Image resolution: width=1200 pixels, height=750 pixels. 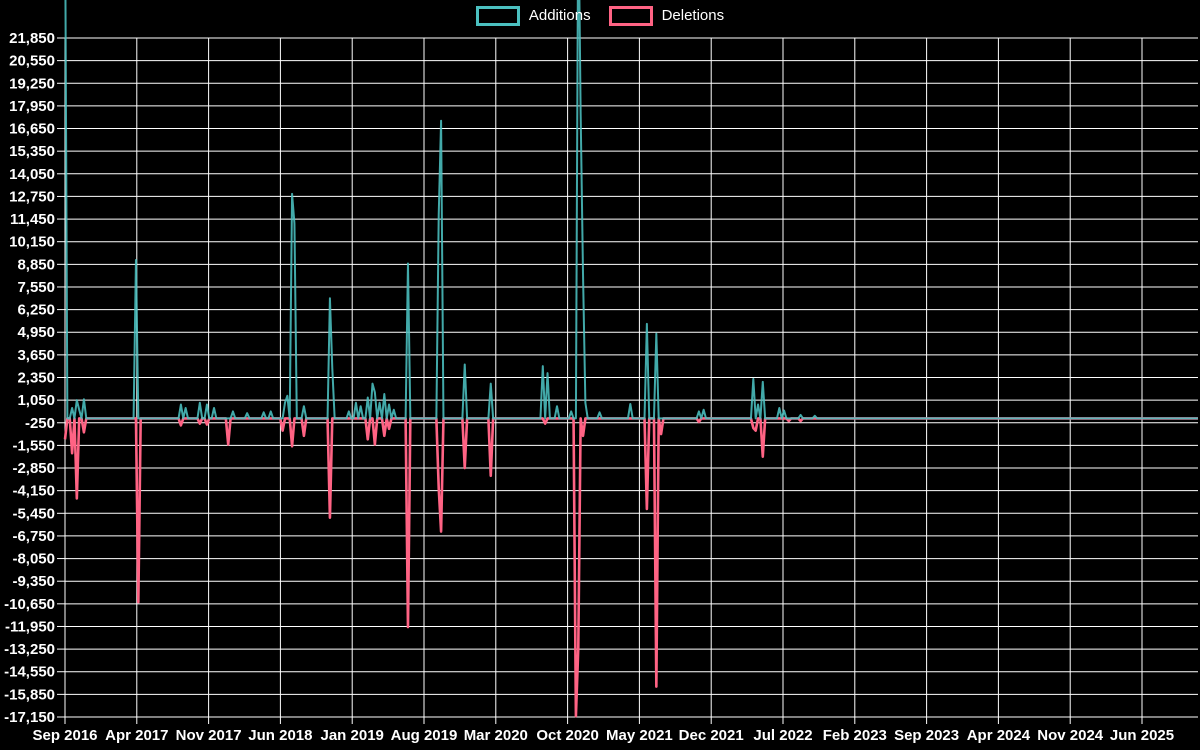 What do you see at coordinates (36, 264) in the screenshot?
I see `y-tick-label: 8,850` at bounding box center [36, 264].